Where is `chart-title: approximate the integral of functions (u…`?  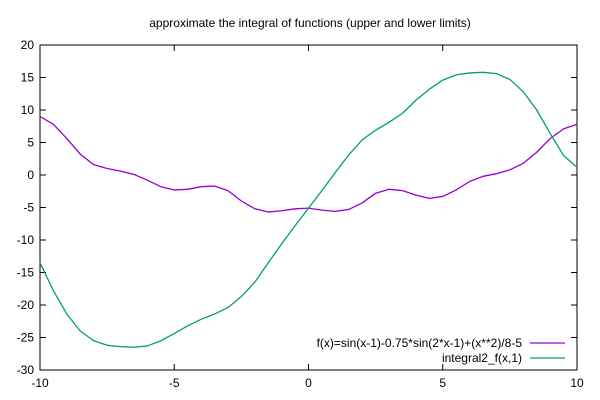 chart-title: approximate the integral of functions (u… is located at coordinates (310, 23).